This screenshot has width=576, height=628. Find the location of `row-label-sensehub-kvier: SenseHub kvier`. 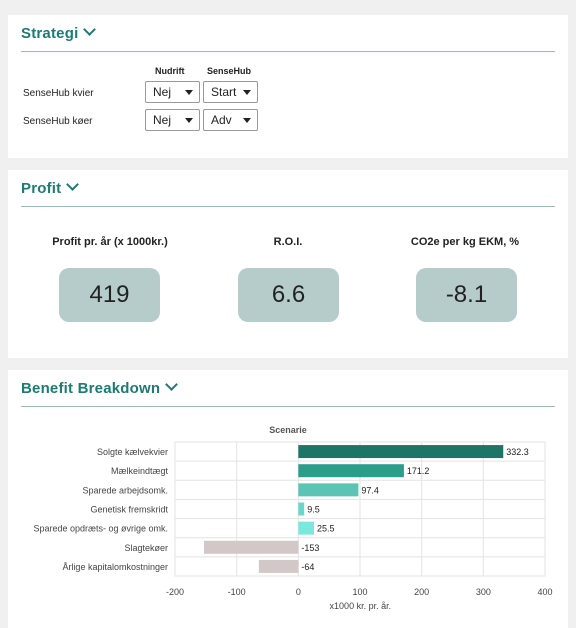

row-label-sensehub-kvier: SenseHub kvier is located at coordinates (58, 93).